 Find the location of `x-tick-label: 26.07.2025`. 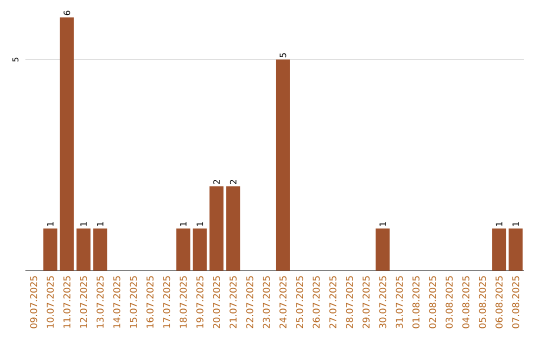

x-tick-label: 26.07.2025 is located at coordinates (316, 302).